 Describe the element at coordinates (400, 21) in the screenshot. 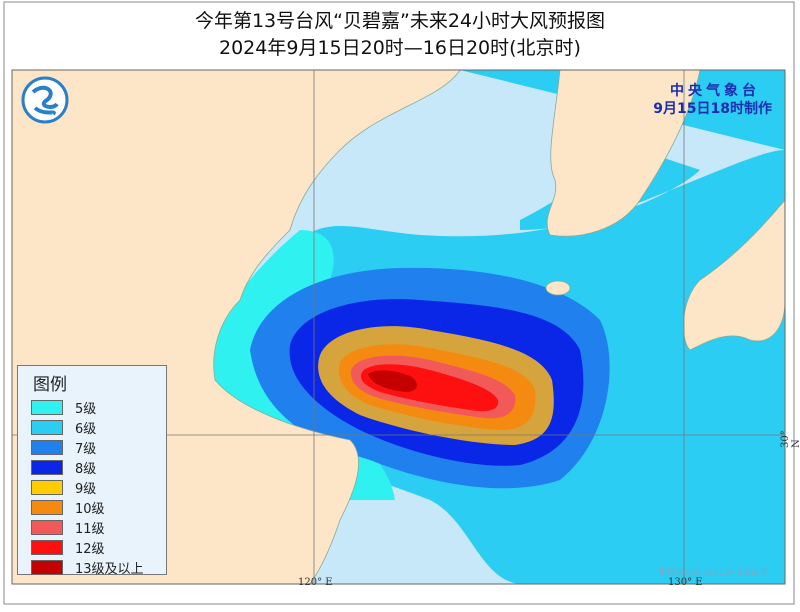

I see `map-title: 今年第13号台风“贝碧嘉”未来24小时大风预报图` at that location.